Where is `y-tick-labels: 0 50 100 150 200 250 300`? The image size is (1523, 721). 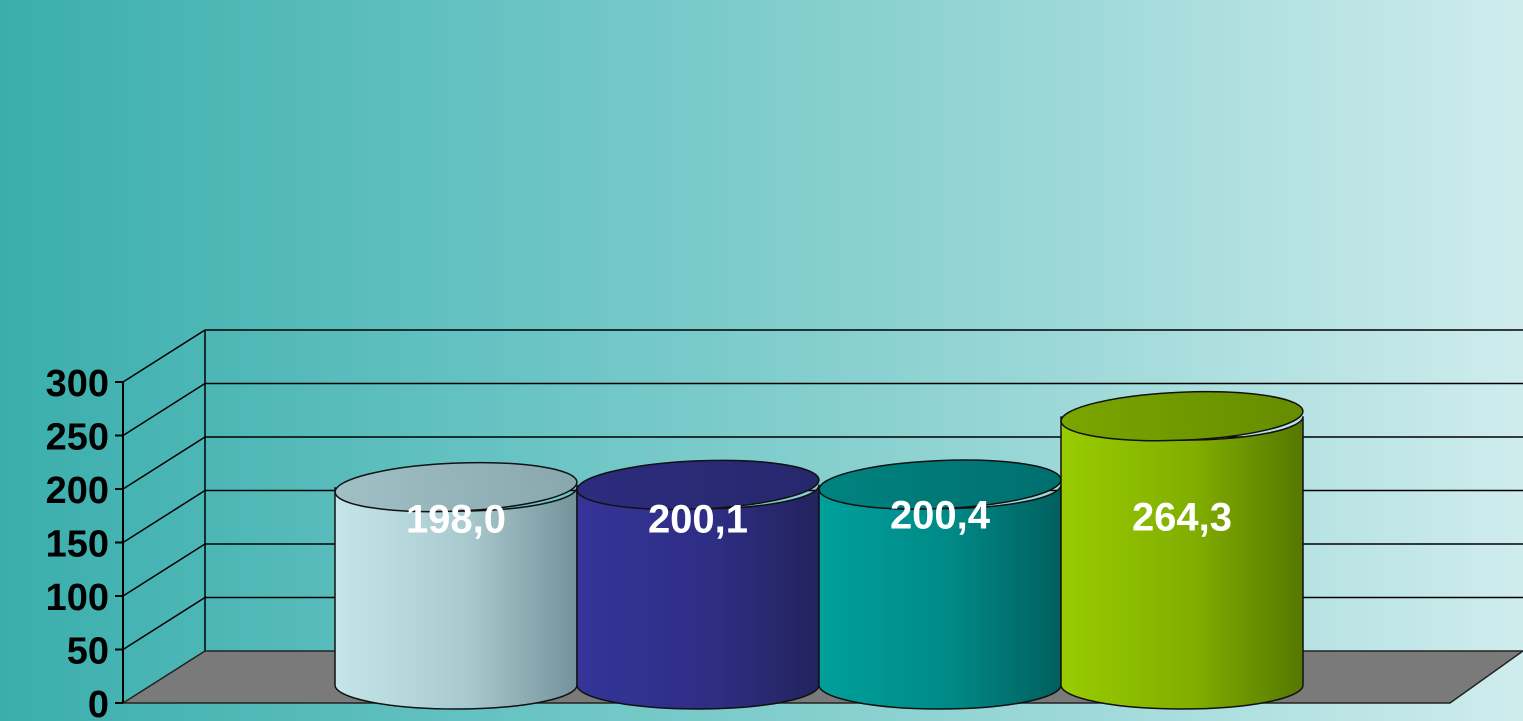 y-tick-labels: 0 50 100 150 200 250 300 is located at coordinates (77, 542).